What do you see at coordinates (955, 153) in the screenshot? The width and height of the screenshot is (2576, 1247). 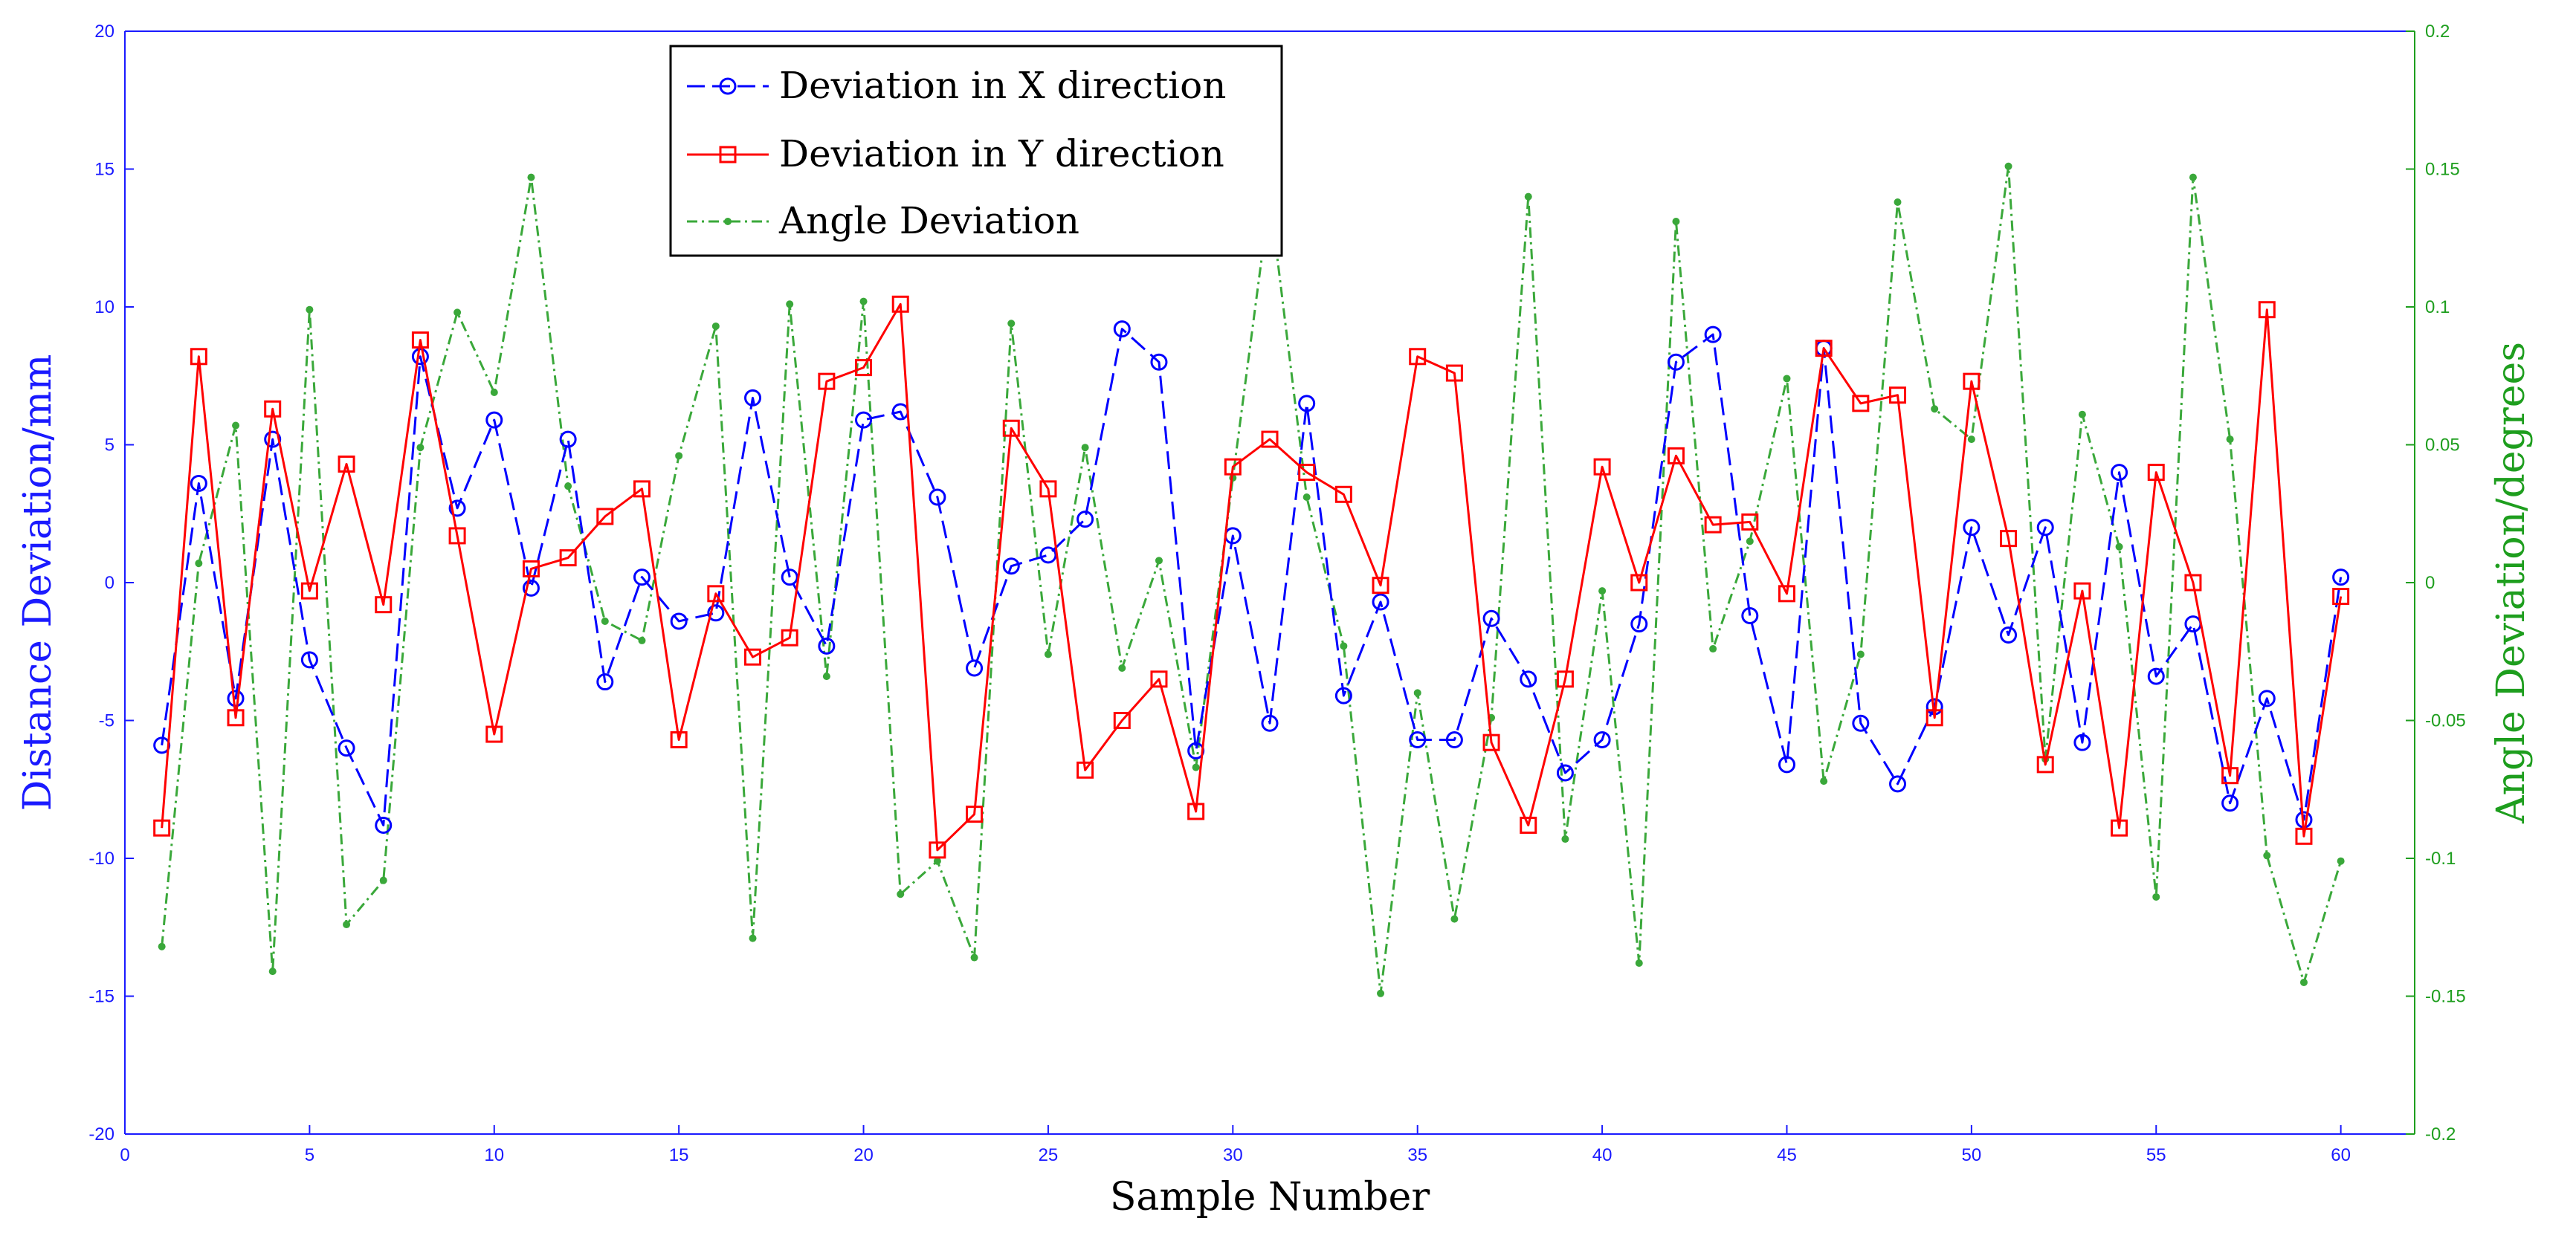 I see `legend-entry-y: Deviation in Y direction` at bounding box center [955, 153].